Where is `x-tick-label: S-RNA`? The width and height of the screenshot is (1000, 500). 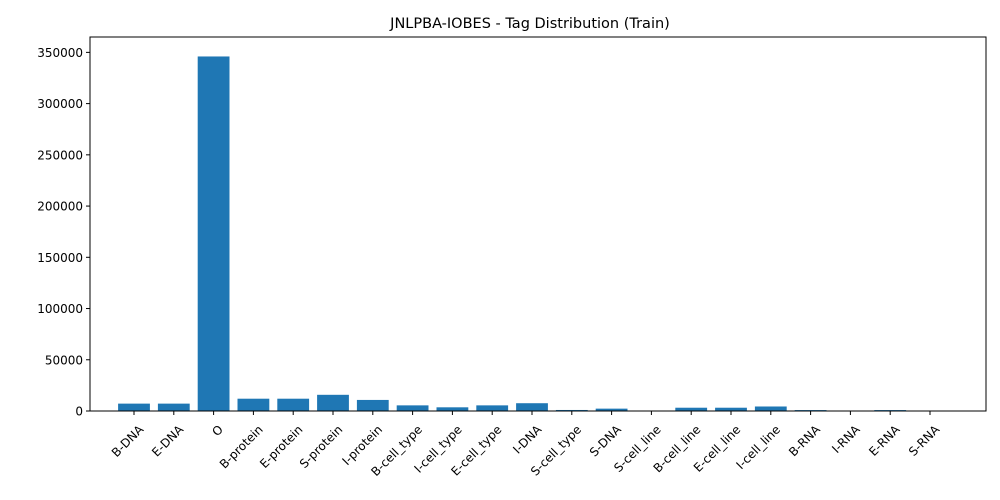 x-tick-label: S-RNA is located at coordinates (924, 440).